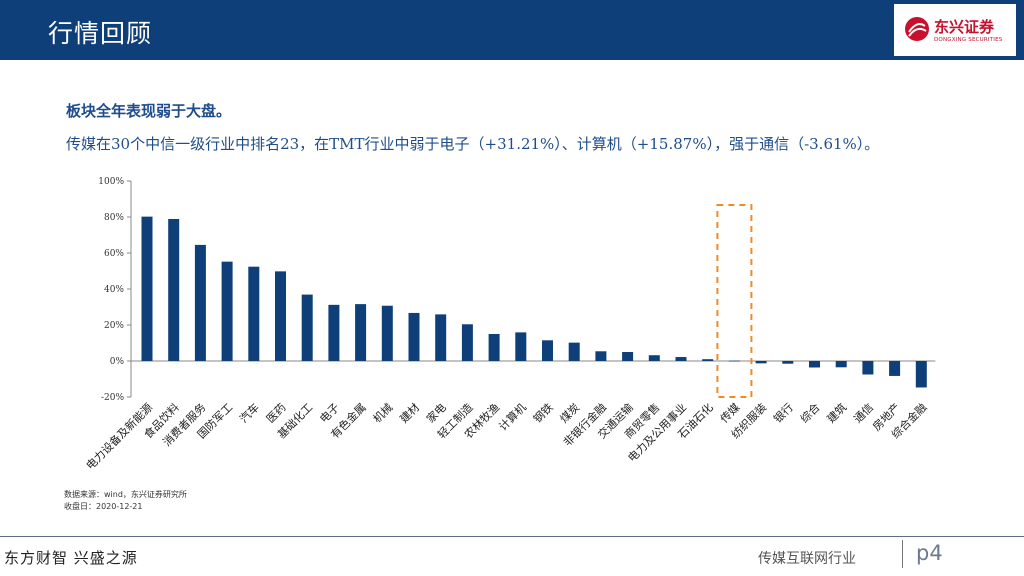 The height and width of the screenshot is (576, 1024). I want to click on close-date-line: 收盘日：2020-12-21, so click(103, 506).